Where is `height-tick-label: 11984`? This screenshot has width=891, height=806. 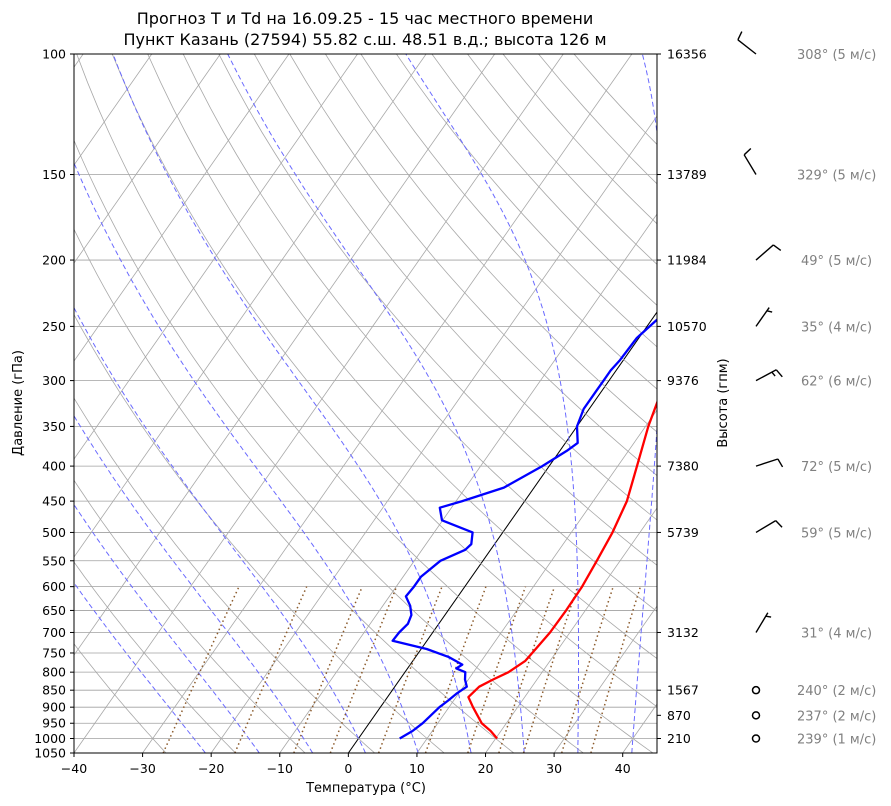
height-tick-label: 11984 is located at coordinates (687, 260).